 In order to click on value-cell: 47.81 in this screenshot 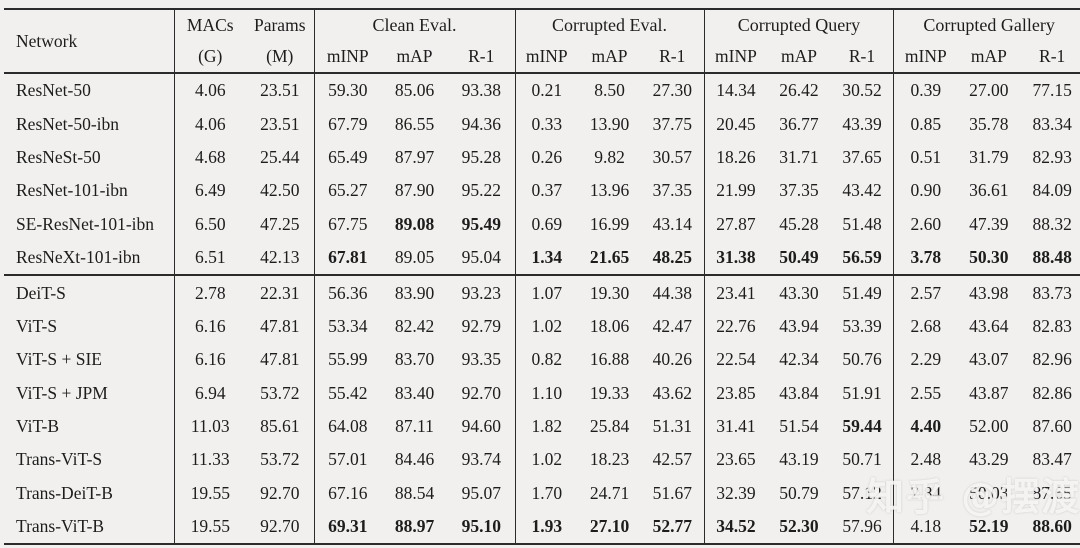, I will do `click(280, 360)`.